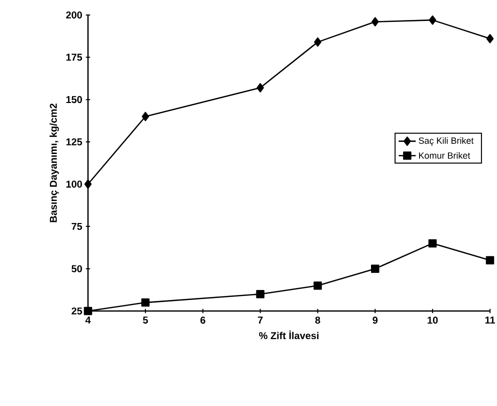 This screenshot has width=497, height=406. What do you see at coordinates (203, 320) in the screenshot?
I see `x-tick-label: 6` at bounding box center [203, 320].